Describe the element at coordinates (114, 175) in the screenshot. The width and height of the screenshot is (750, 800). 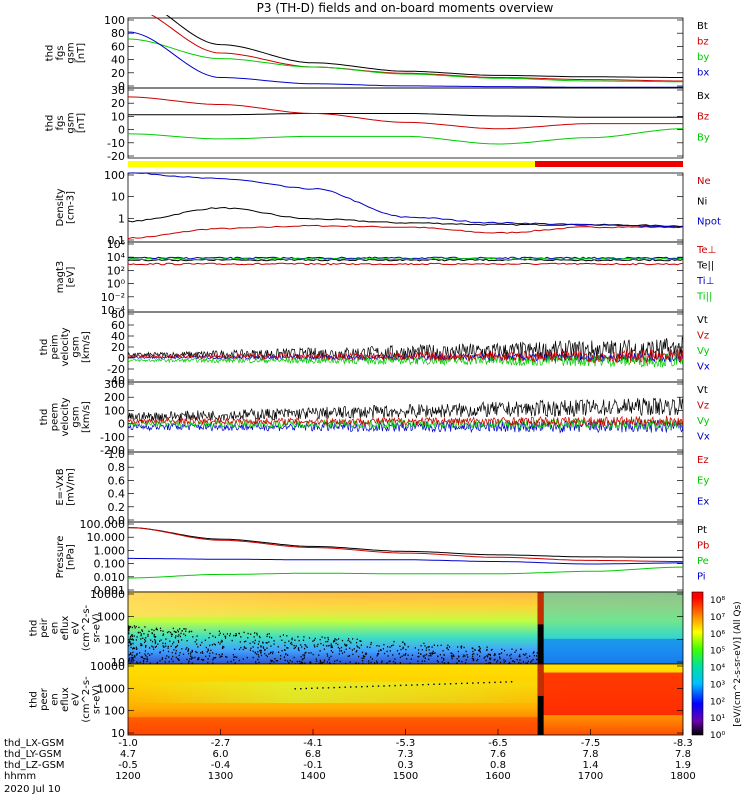
I see `y-tick-label: 100` at that location.